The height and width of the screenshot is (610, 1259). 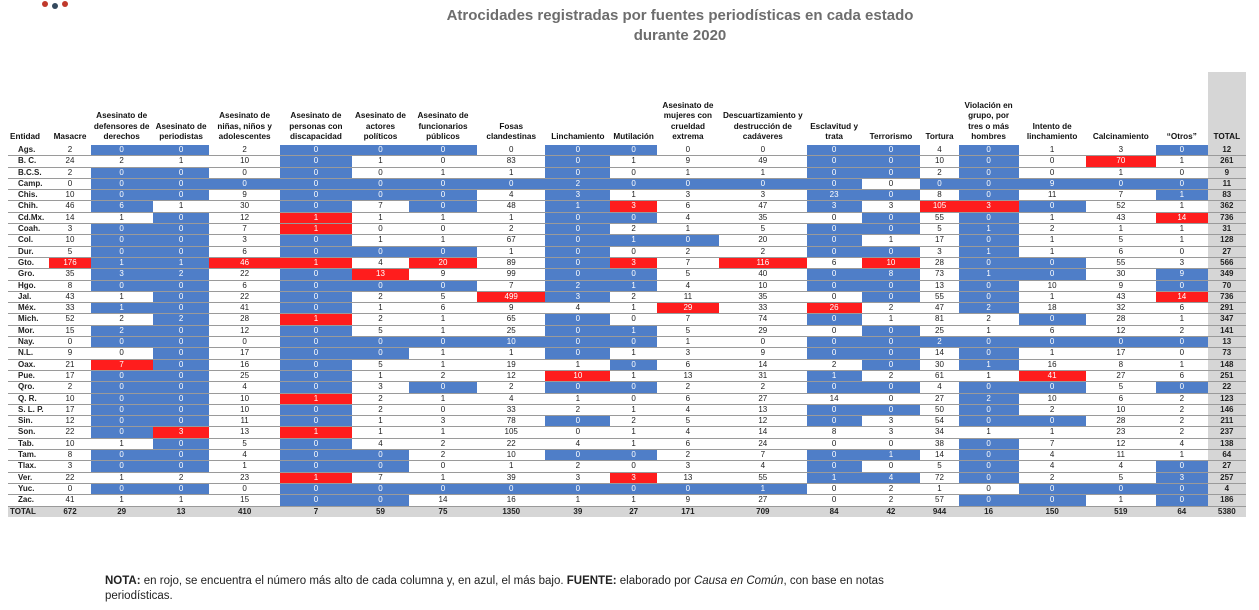 What do you see at coordinates (511, 433) in the screenshot?
I see `value-cell: 105` at bounding box center [511, 433].